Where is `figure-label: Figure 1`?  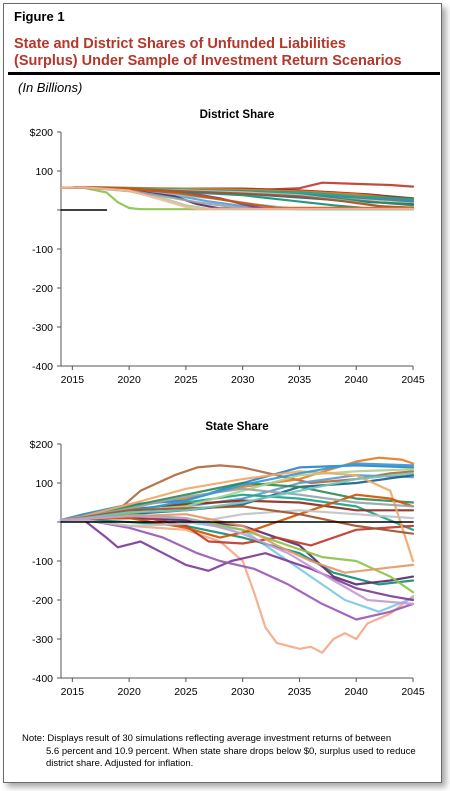
figure-label: Figure 1 is located at coordinates (39, 16).